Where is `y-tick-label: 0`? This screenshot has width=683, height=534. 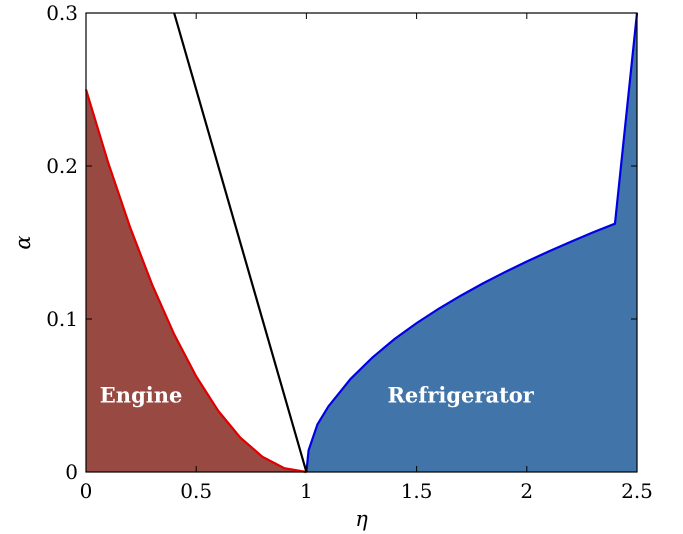 y-tick-label: 0 is located at coordinates (71, 472).